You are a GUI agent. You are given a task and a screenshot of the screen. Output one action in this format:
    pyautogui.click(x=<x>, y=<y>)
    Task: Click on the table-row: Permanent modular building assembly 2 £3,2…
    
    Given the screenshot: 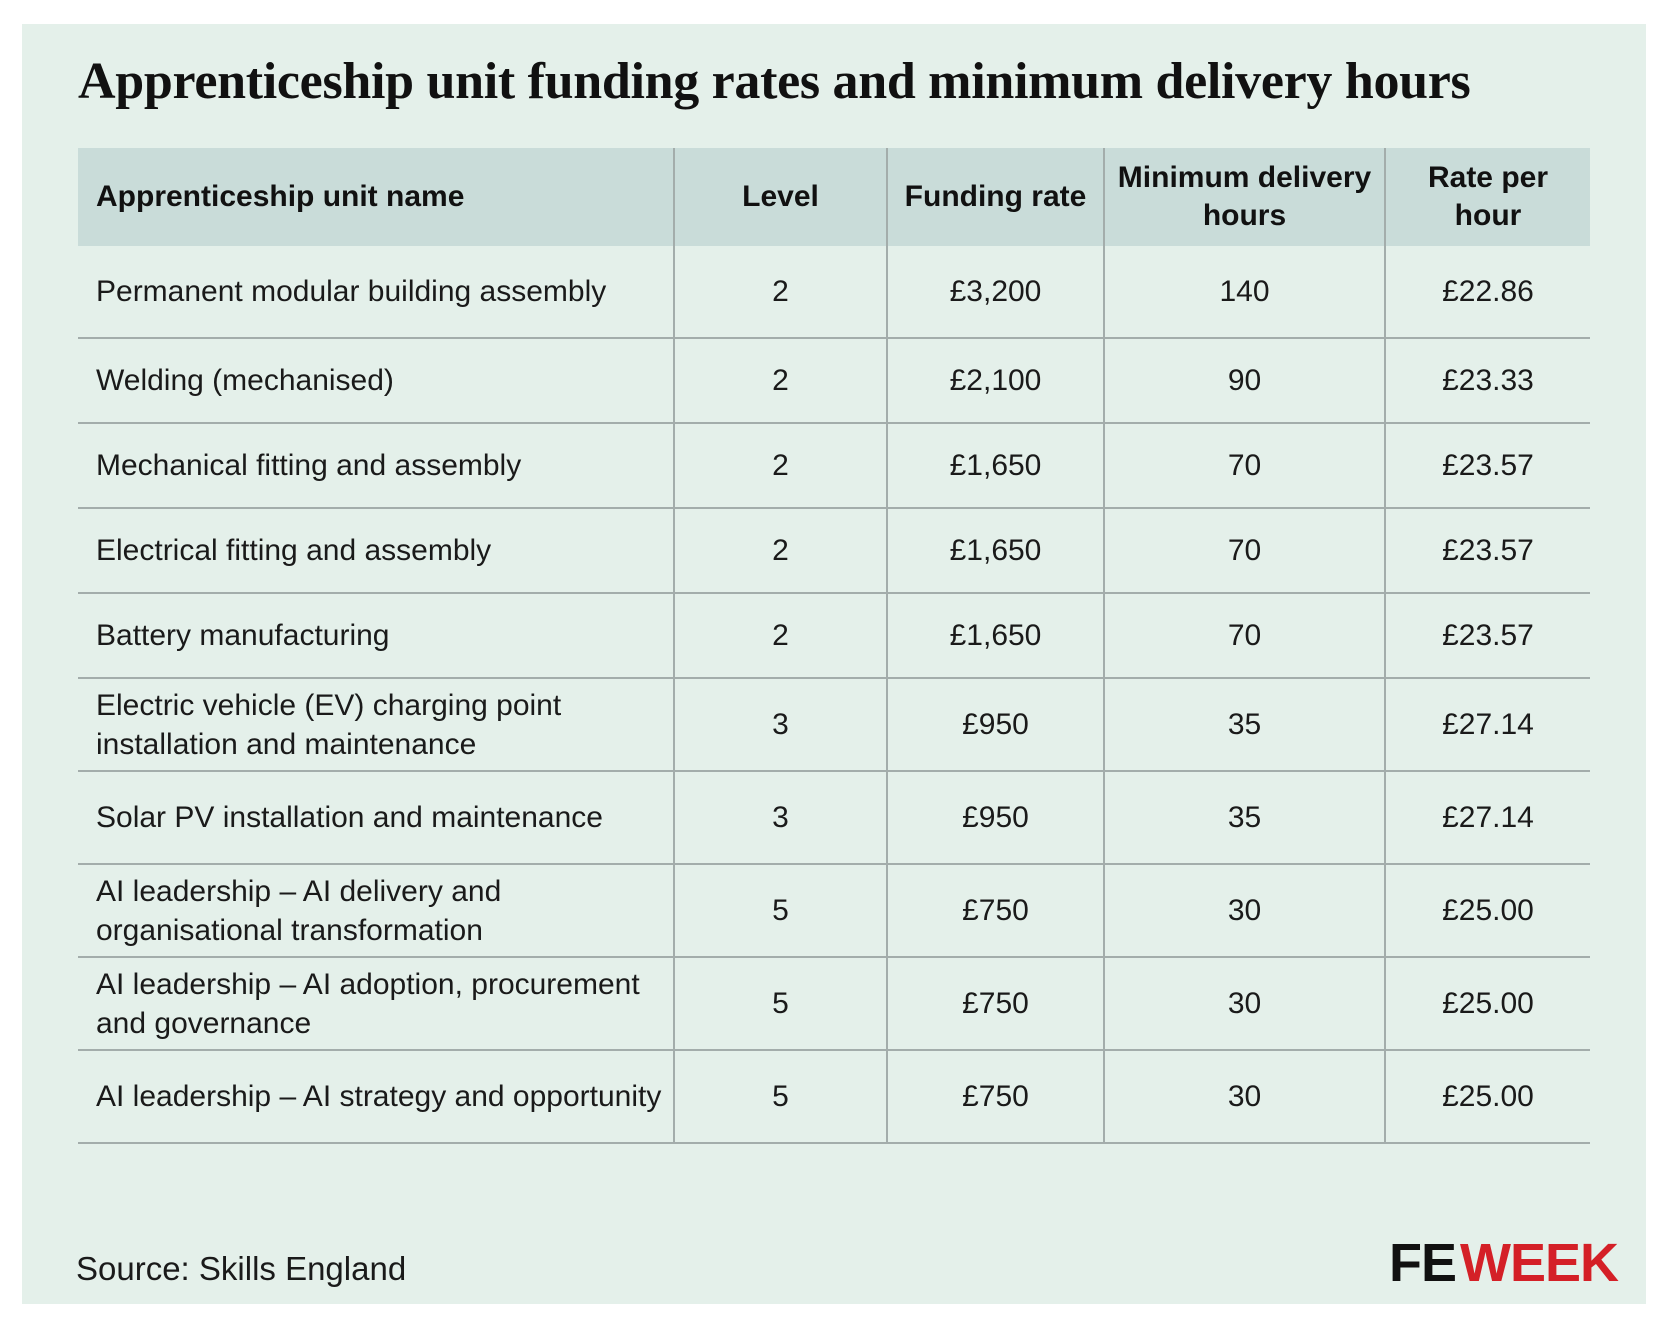 What is the action you would take?
    pyautogui.click(x=834, y=292)
    